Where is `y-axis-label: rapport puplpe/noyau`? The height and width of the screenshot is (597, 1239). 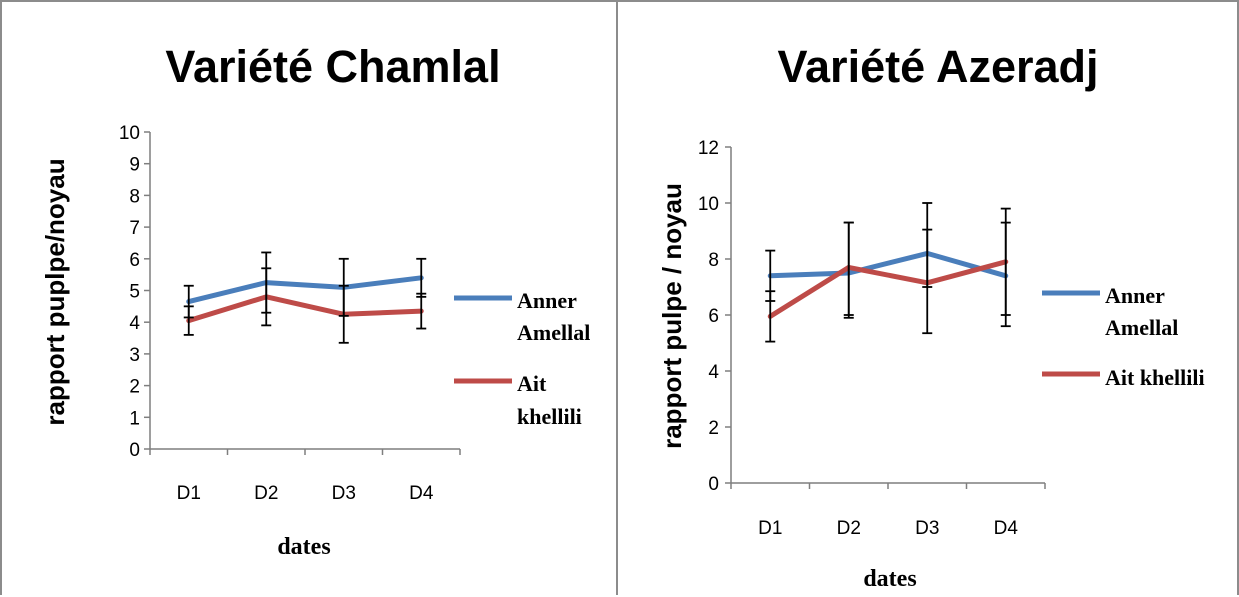 y-axis-label: rapport puplpe/noyau is located at coordinates (55, 291).